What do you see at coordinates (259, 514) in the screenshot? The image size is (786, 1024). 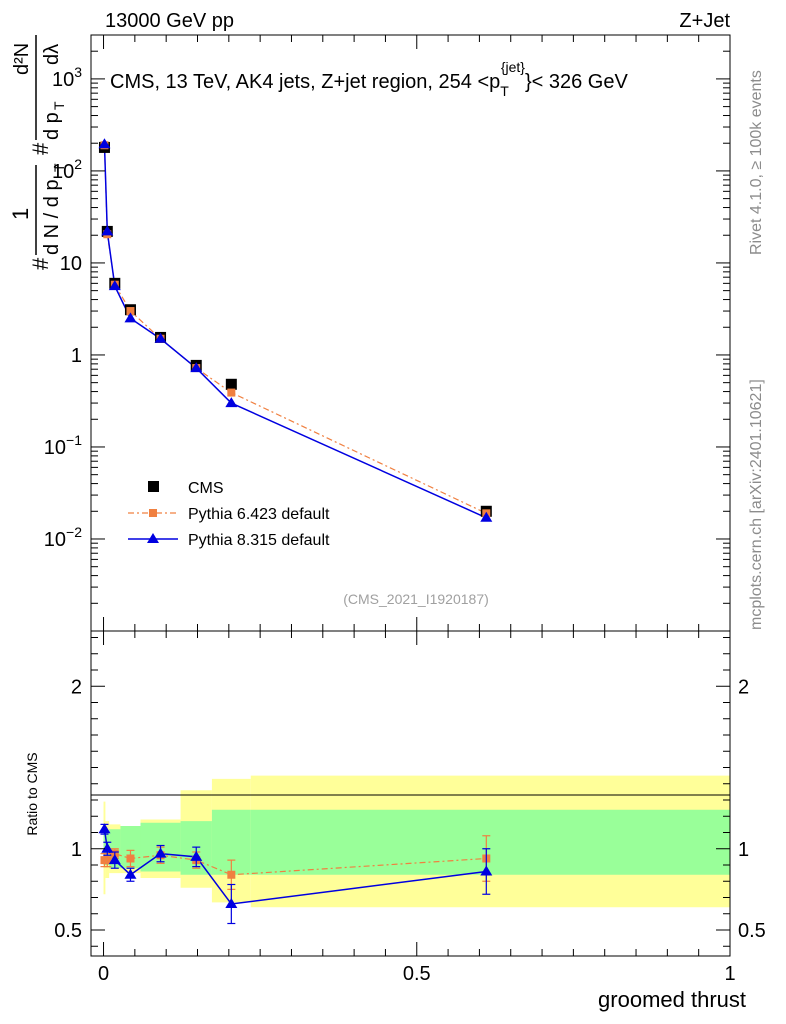 I see `legend-label-py6: Pythia 6.423 default` at bounding box center [259, 514].